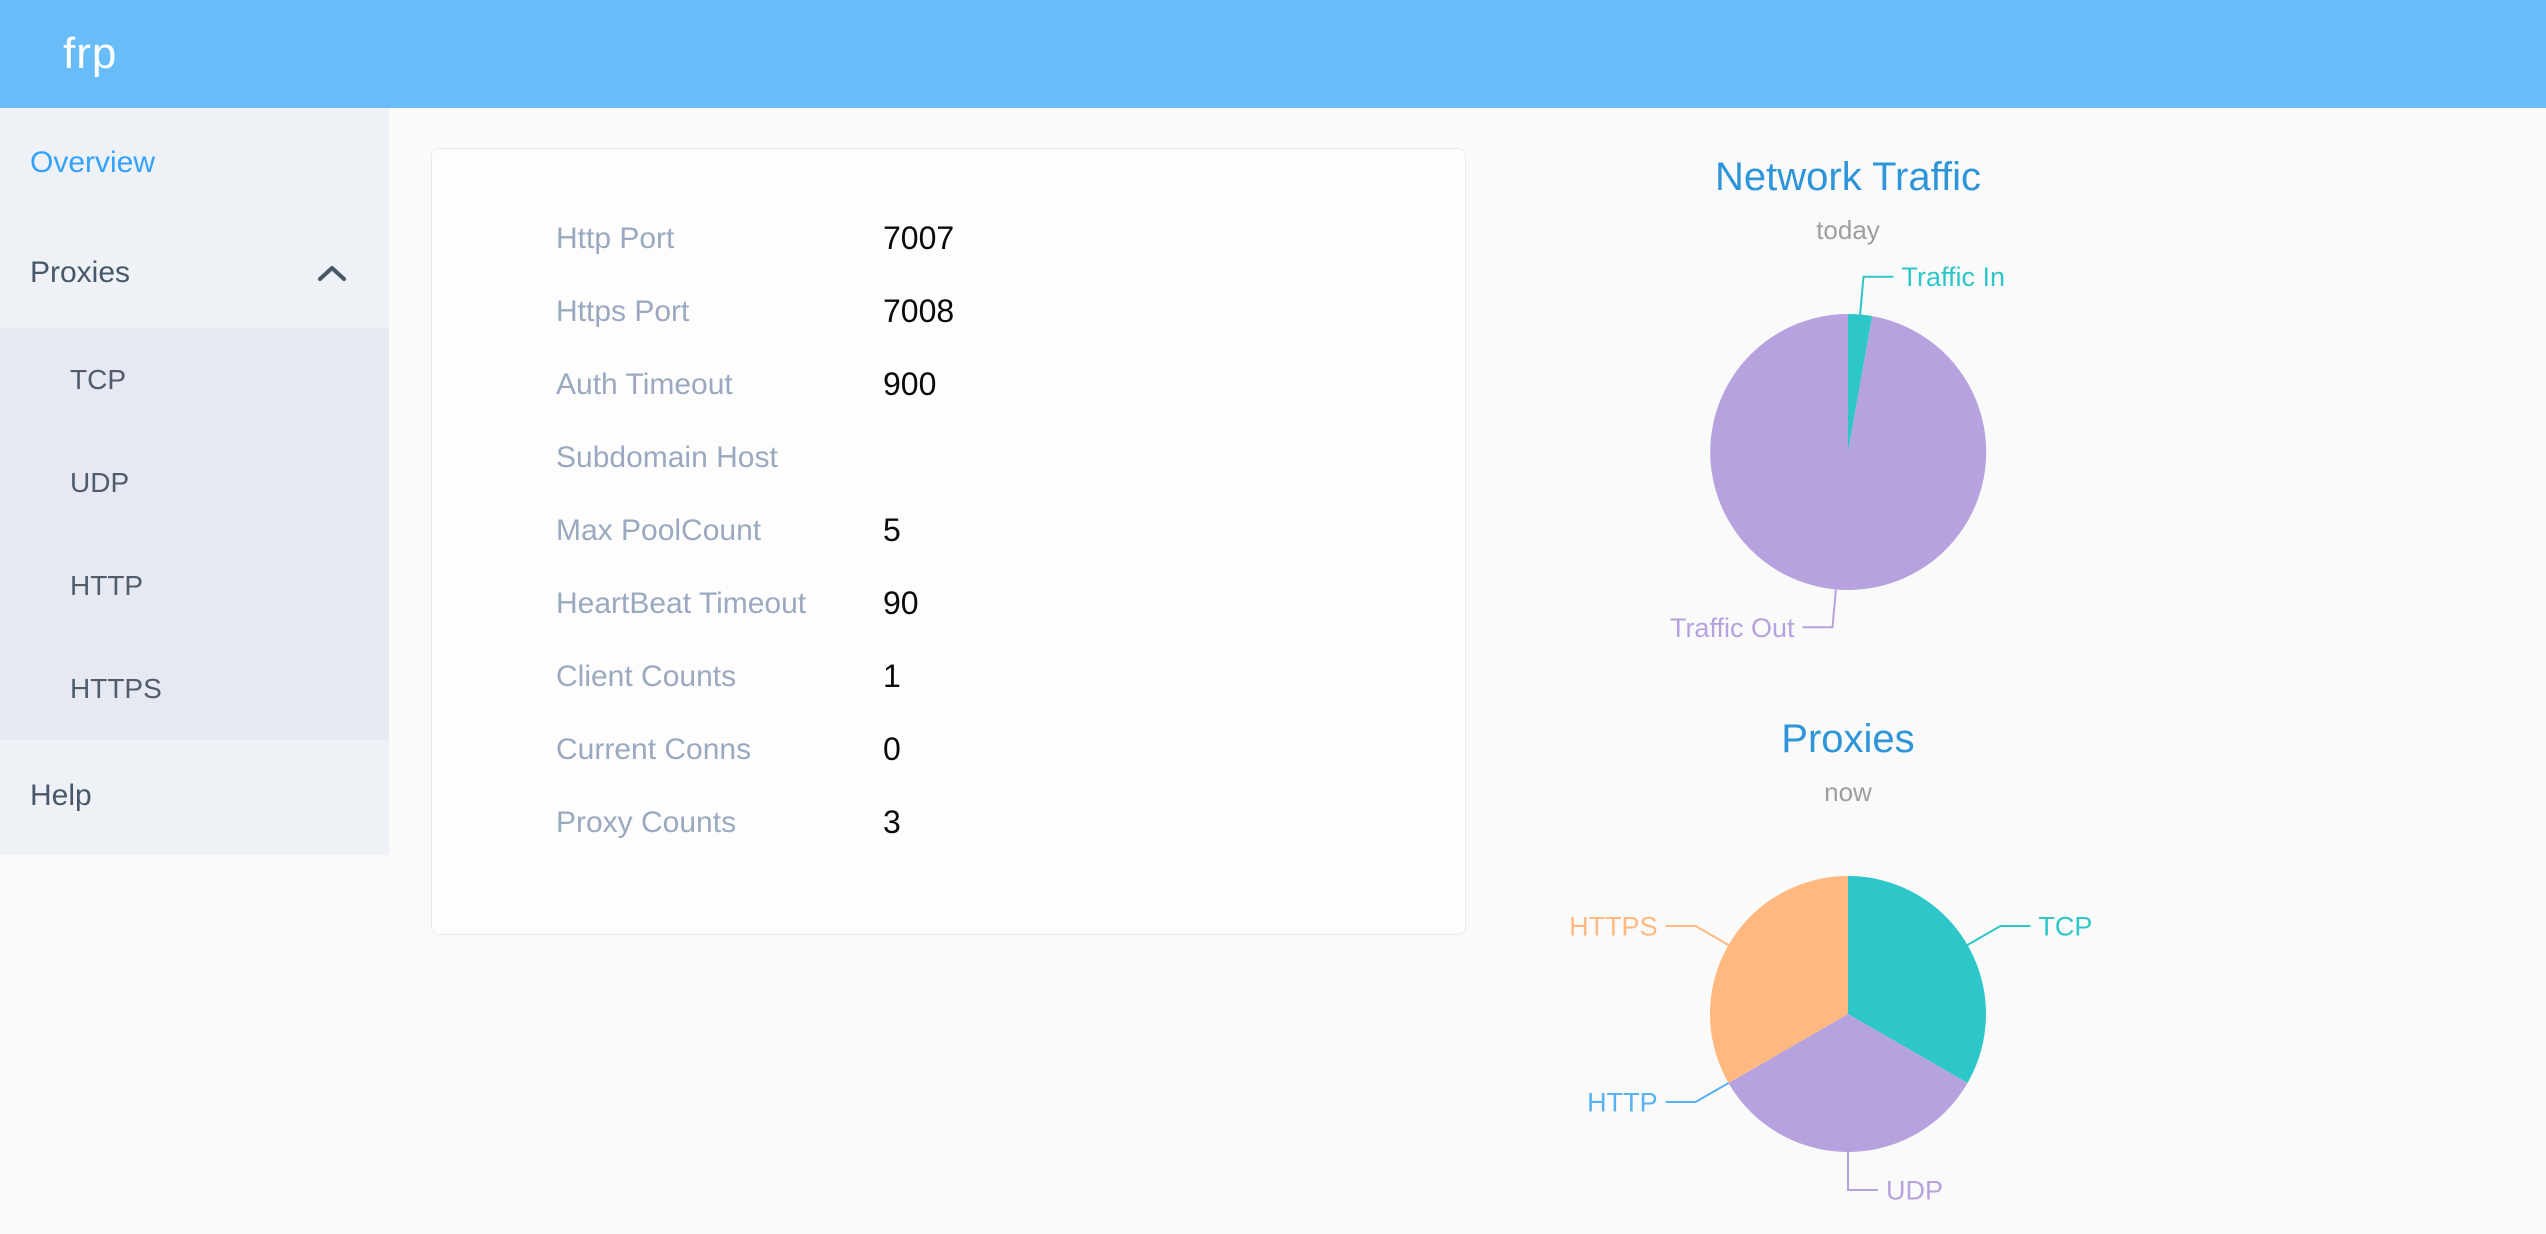  Describe the element at coordinates (1622, 1102) in the screenshot. I see `pie-label-http: HTTP` at that location.